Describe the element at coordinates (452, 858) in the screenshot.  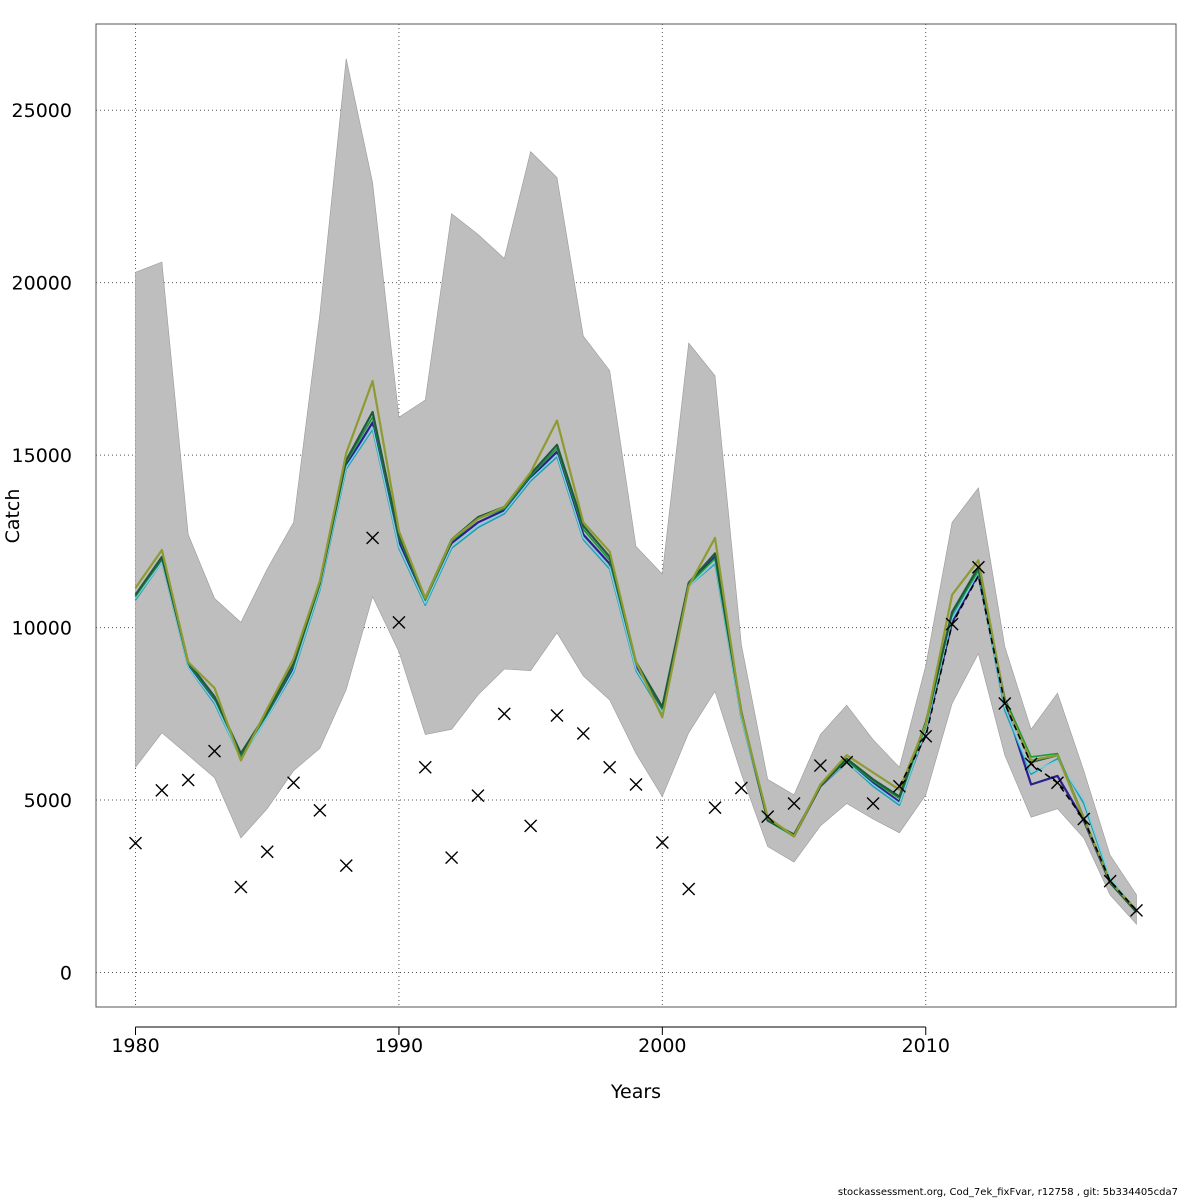
I see `observed-point-1992` at that location.